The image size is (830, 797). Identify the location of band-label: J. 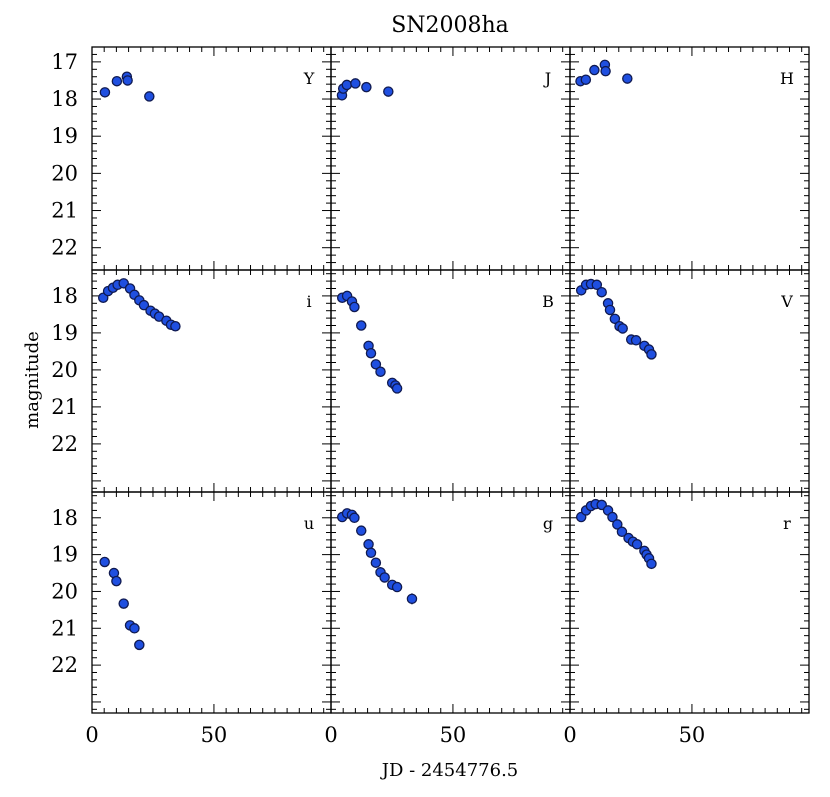
(547, 78).